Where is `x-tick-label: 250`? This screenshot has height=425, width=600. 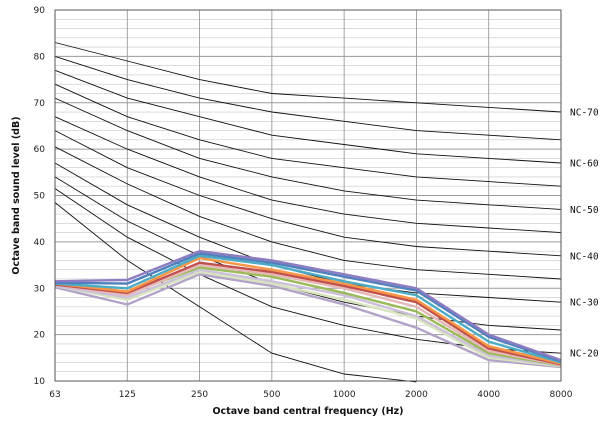
x-tick-label: 250 is located at coordinates (199, 395).